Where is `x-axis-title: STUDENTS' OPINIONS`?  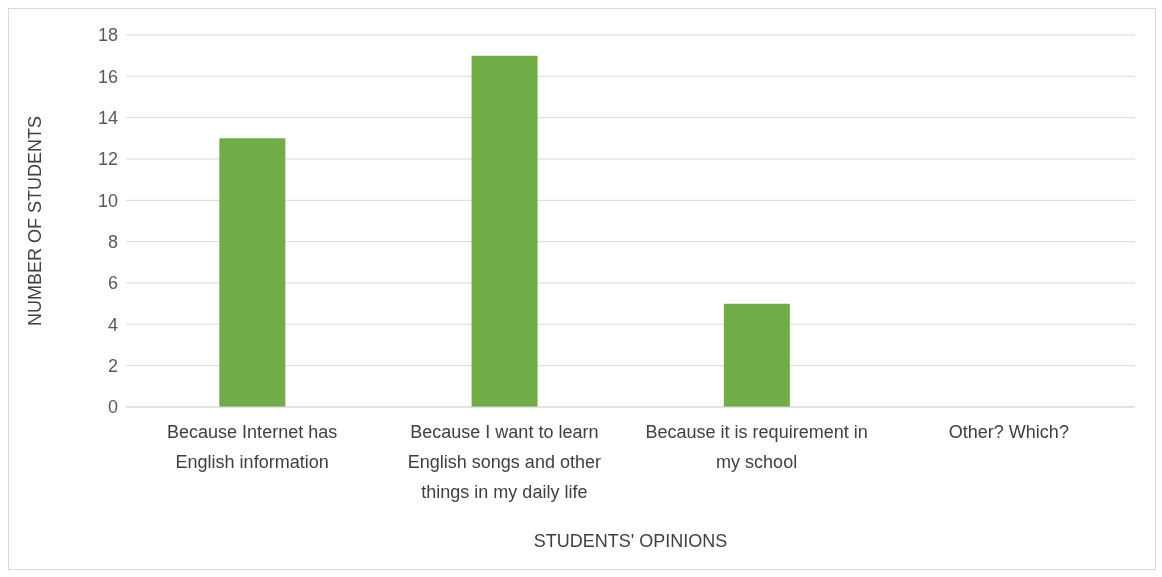 x-axis-title: STUDENTS' OPINIONS is located at coordinates (630, 541).